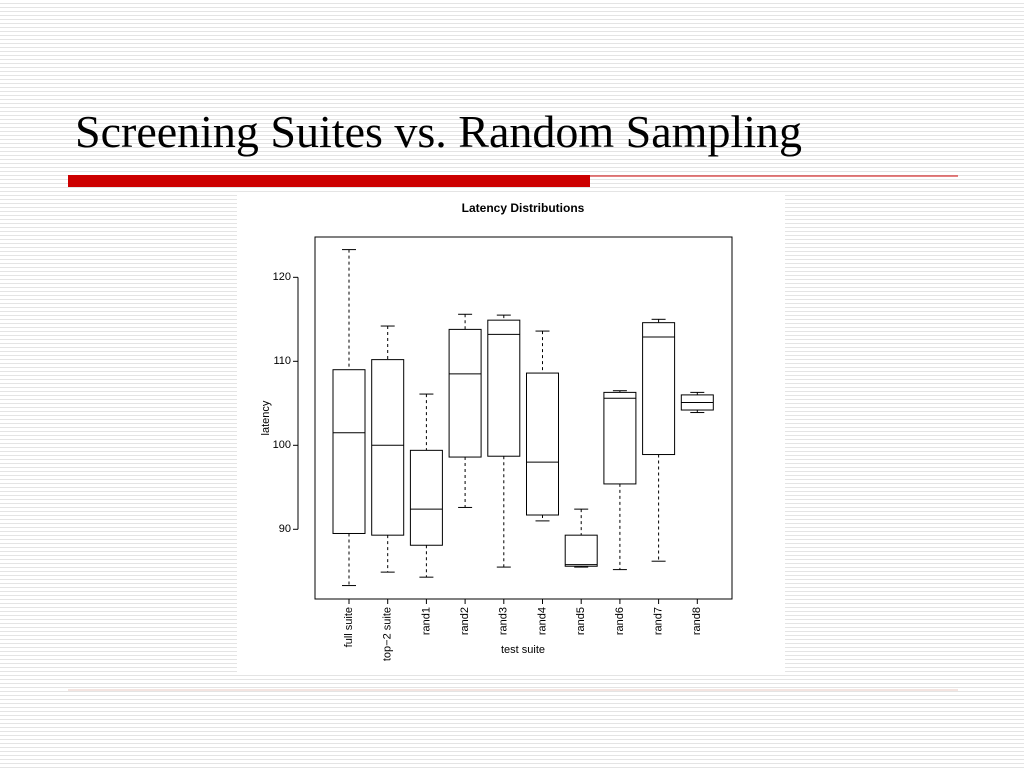 The width and height of the screenshot is (1024, 768). Describe the element at coordinates (266, 417) in the screenshot. I see `y-axis-label: latency` at that location.